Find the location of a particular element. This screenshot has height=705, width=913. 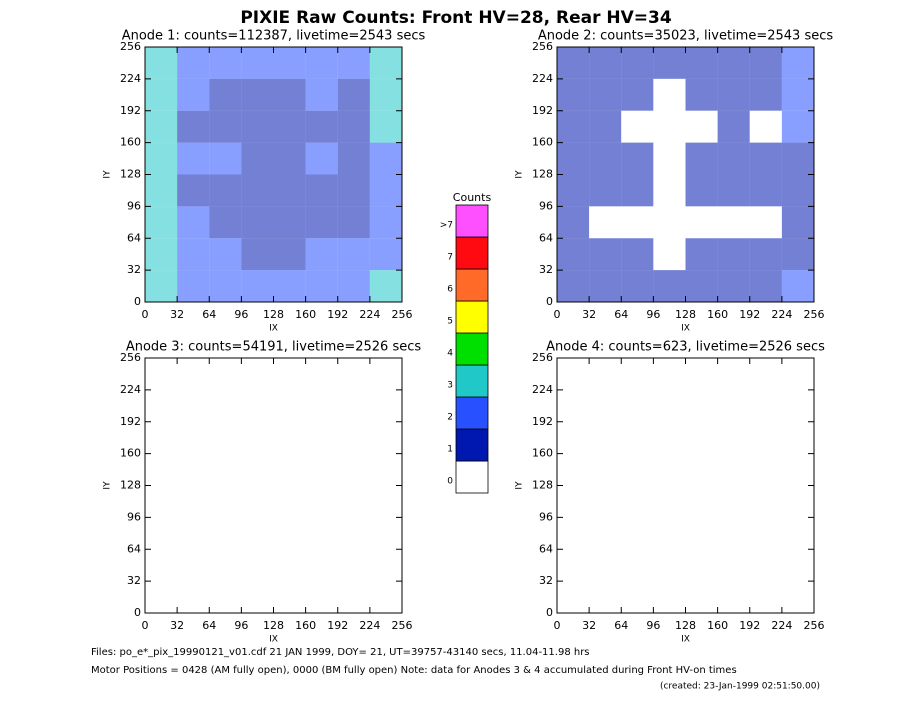

y-tick-label: 96 is located at coordinates (546, 205).